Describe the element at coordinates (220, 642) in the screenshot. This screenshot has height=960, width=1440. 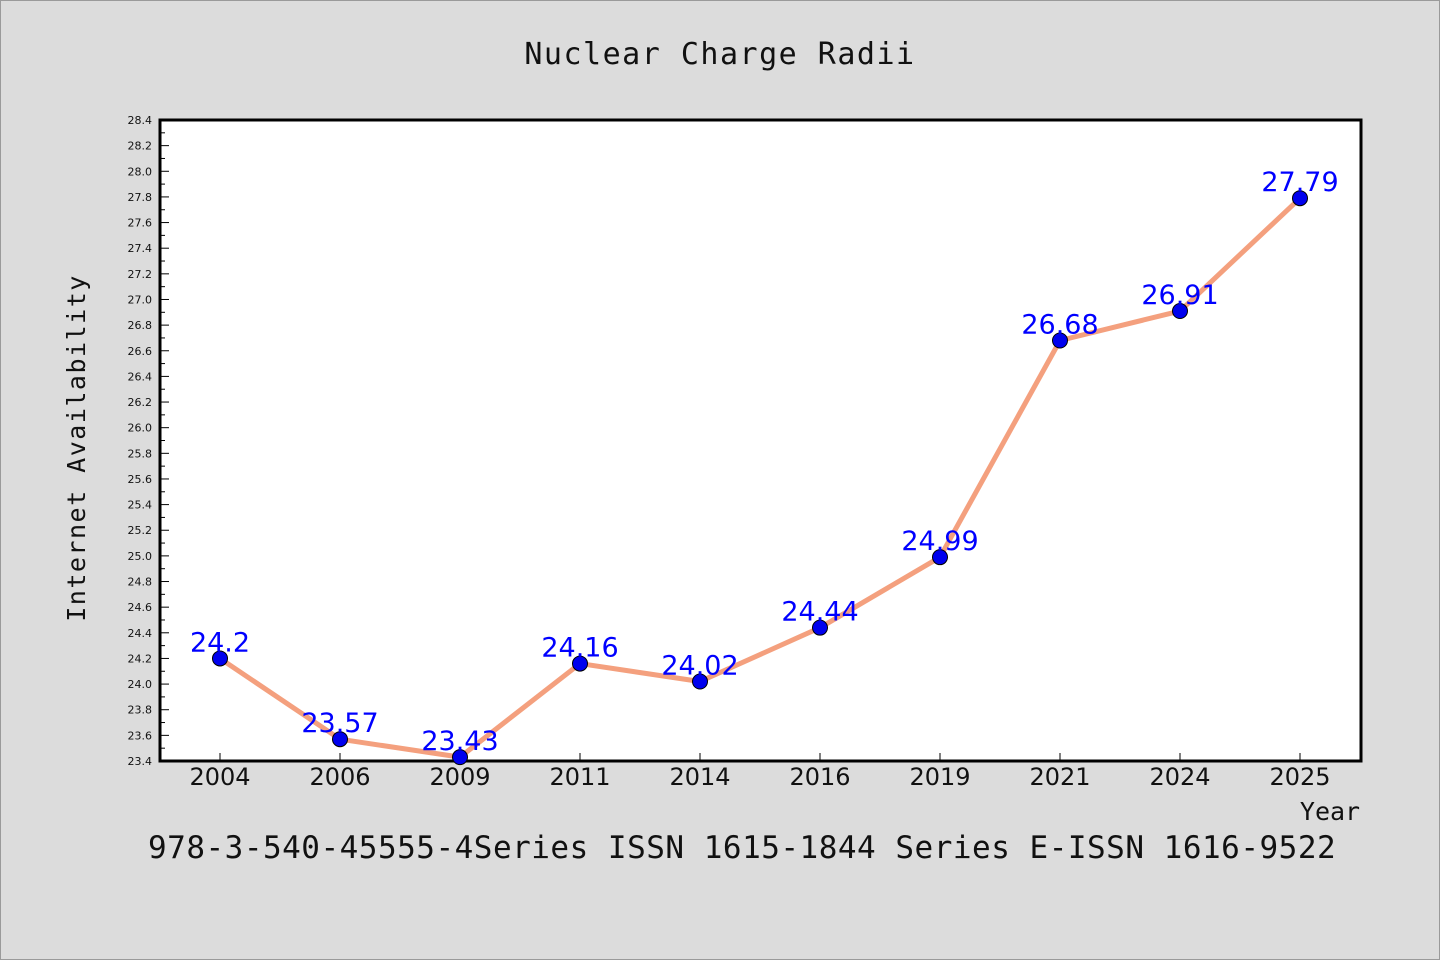
I see `data-label: 24.2` at that location.